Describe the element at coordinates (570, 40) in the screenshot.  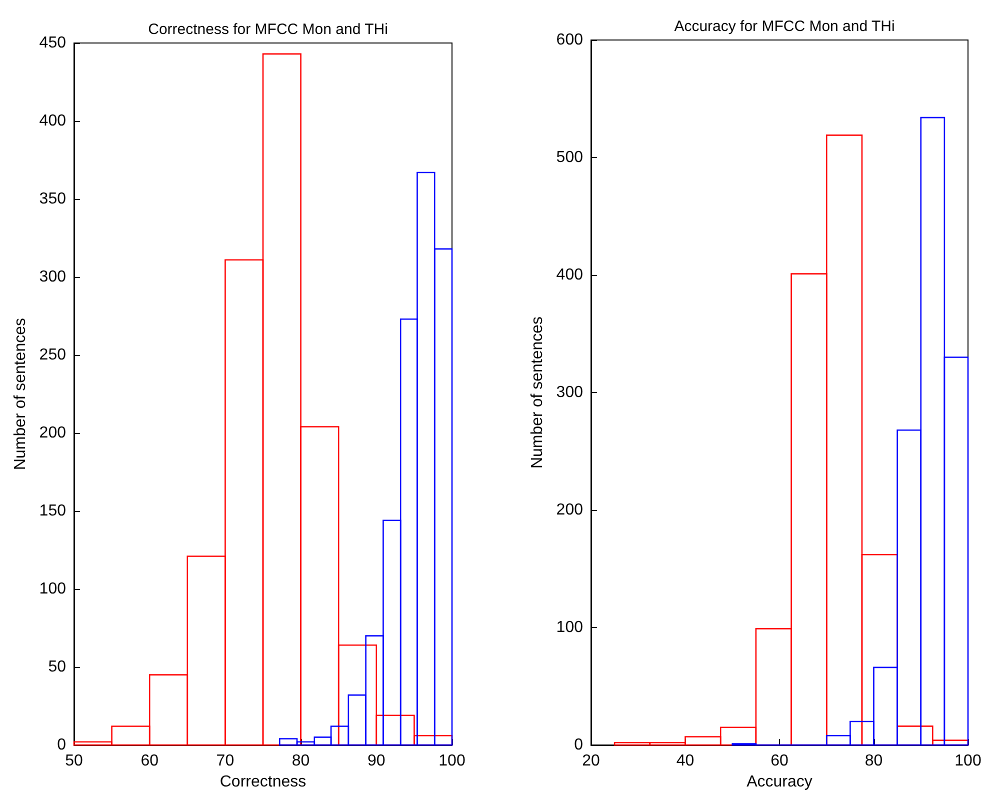
I see `y-tick-label: 600` at that location.